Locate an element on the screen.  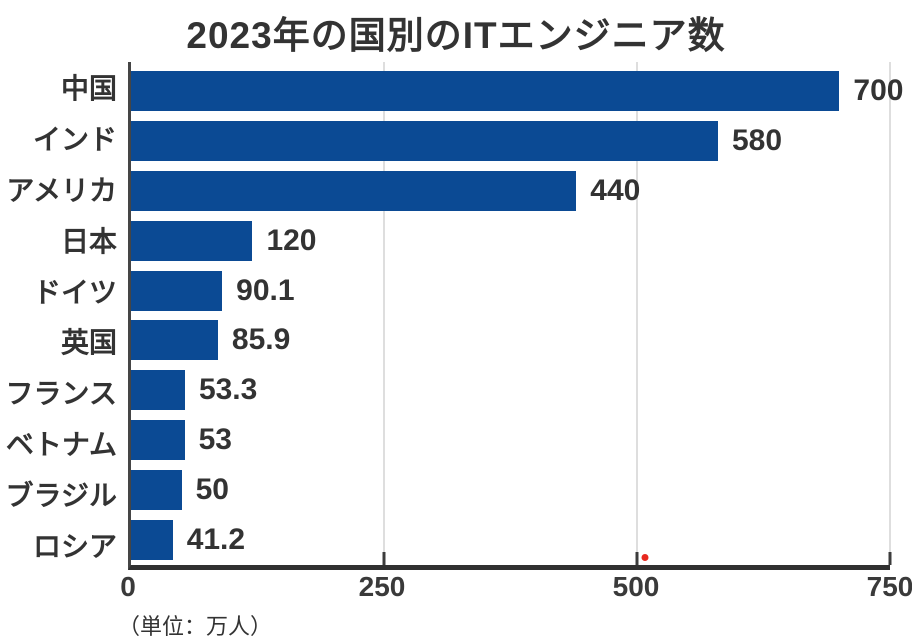
x-axis-labels: 0 250 500 750 is located at coordinates (516, 588).